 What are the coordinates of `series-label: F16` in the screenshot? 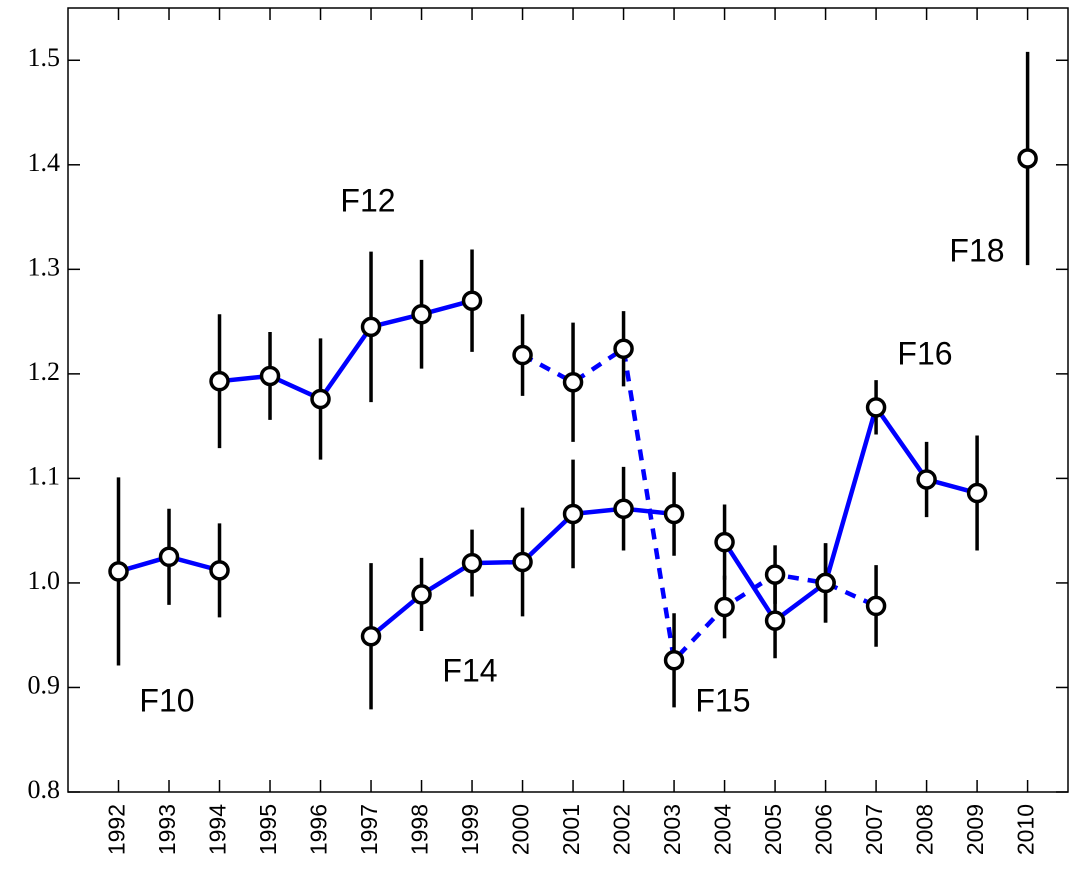 It's located at (924, 353).